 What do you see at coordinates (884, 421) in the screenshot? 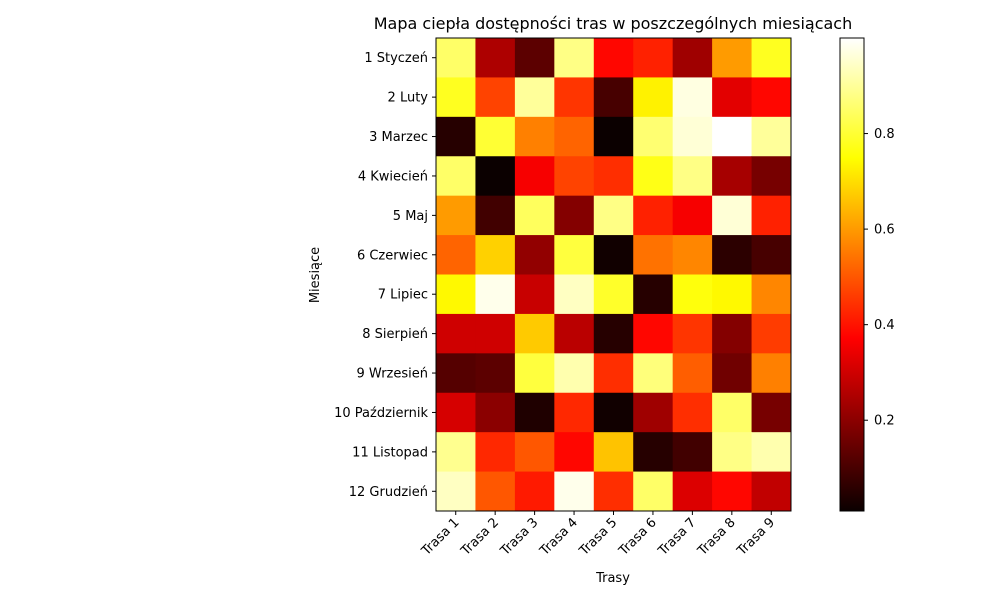
I see `colorbar-tick-label: 0.2` at bounding box center [884, 421].